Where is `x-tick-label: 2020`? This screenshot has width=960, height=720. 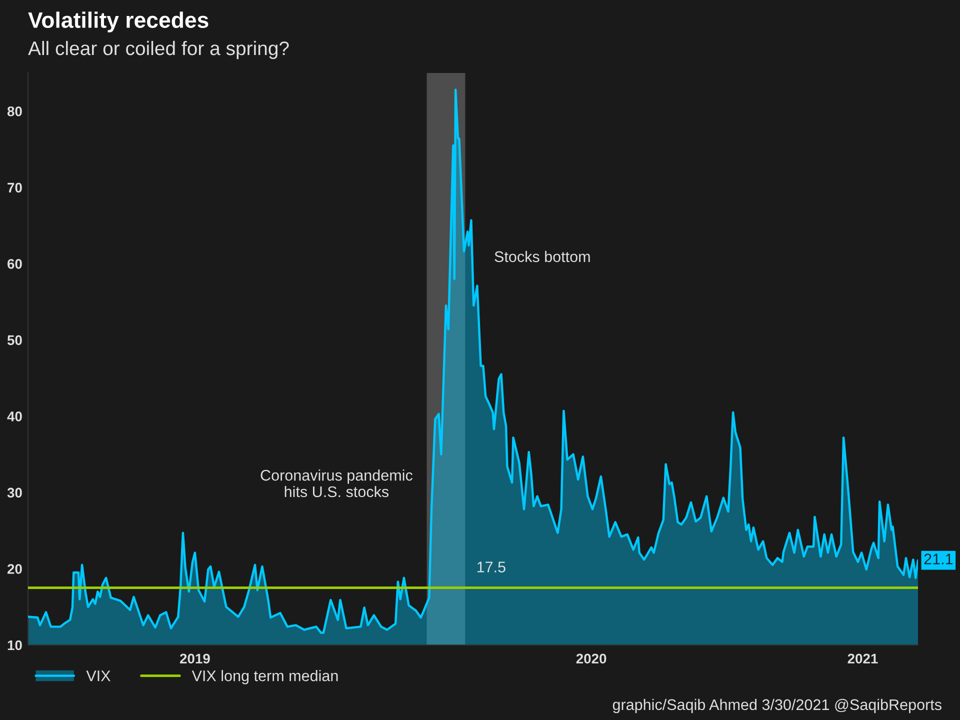 x-tick-label: 2020 is located at coordinates (591, 659).